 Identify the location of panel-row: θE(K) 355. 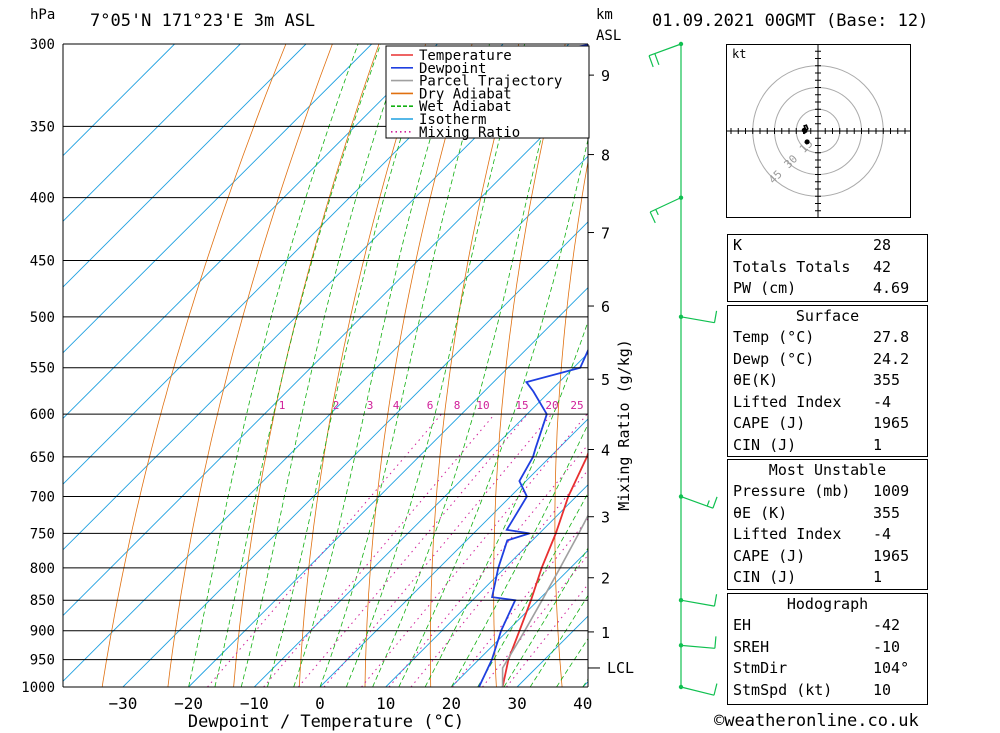
(827, 380).